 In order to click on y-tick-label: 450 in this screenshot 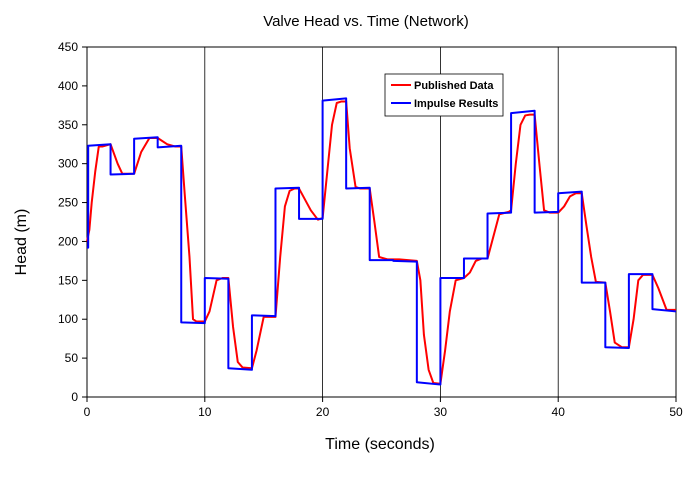, I will do `click(68, 47)`.